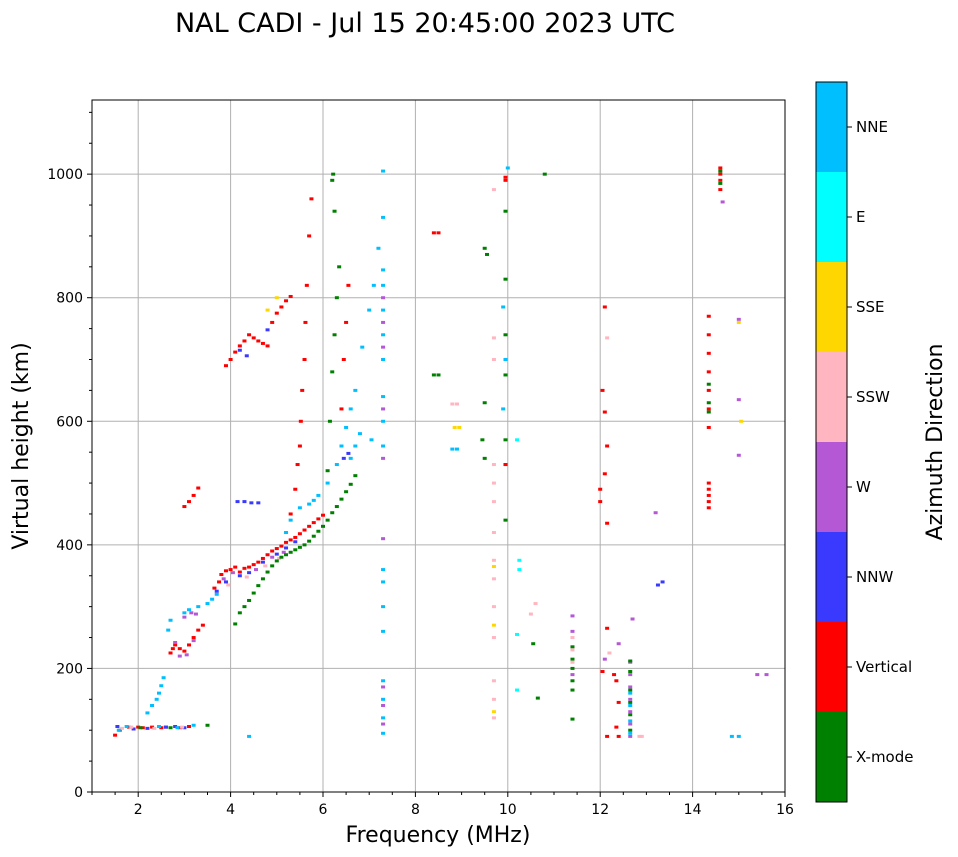 The height and width of the screenshot is (857, 958). Describe the element at coordinates (69, 456) in the screenshot. I see `y-axis-ticks: 0 200 400 600 800 1000` at that location.